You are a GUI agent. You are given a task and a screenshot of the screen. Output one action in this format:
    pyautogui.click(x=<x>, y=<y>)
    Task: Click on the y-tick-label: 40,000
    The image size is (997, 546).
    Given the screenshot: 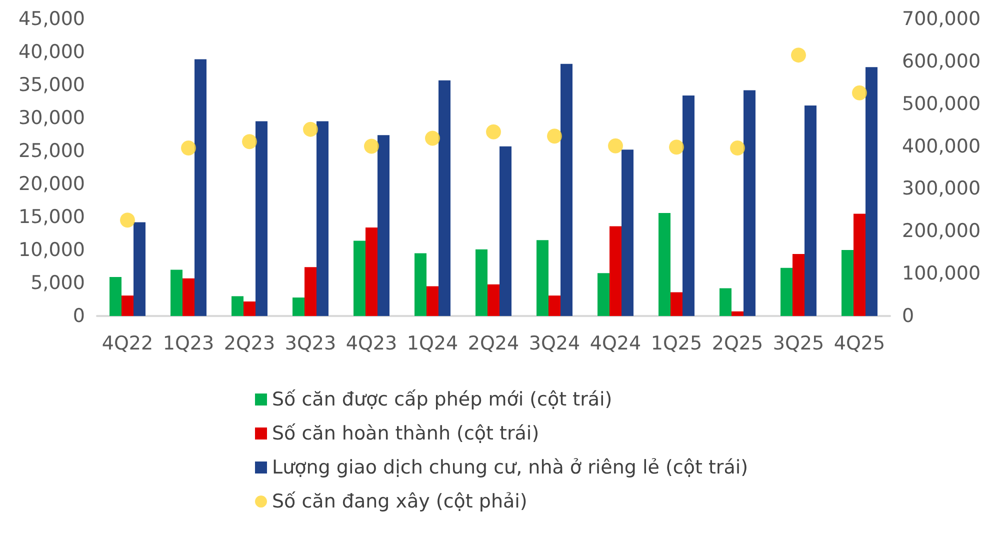 What is the action you would take?
    pyautogui.click(x=51, y=52)
    